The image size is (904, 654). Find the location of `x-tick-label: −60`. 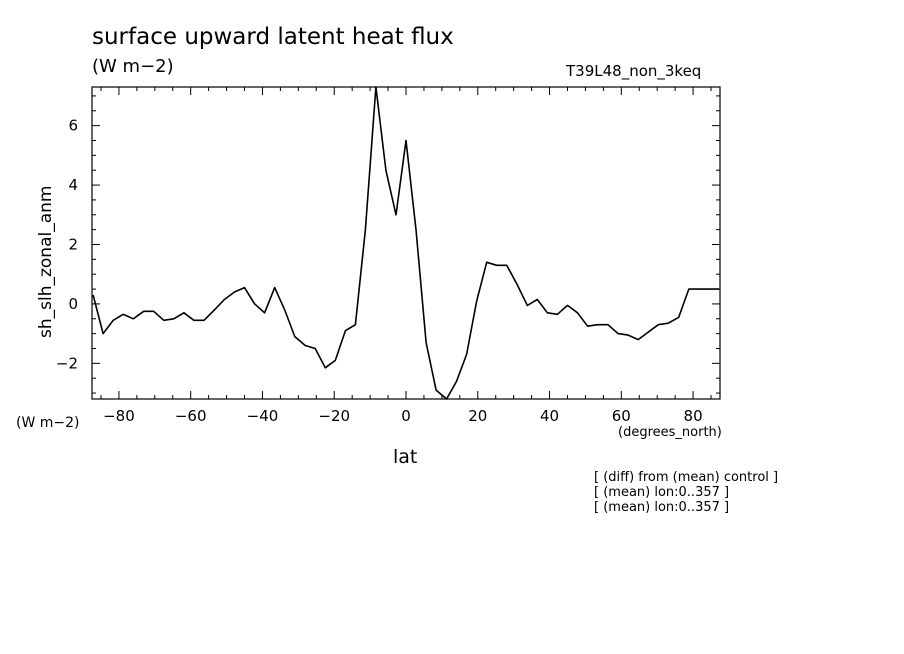

x-tick-label: −60 is located at coordinates (191, 416).